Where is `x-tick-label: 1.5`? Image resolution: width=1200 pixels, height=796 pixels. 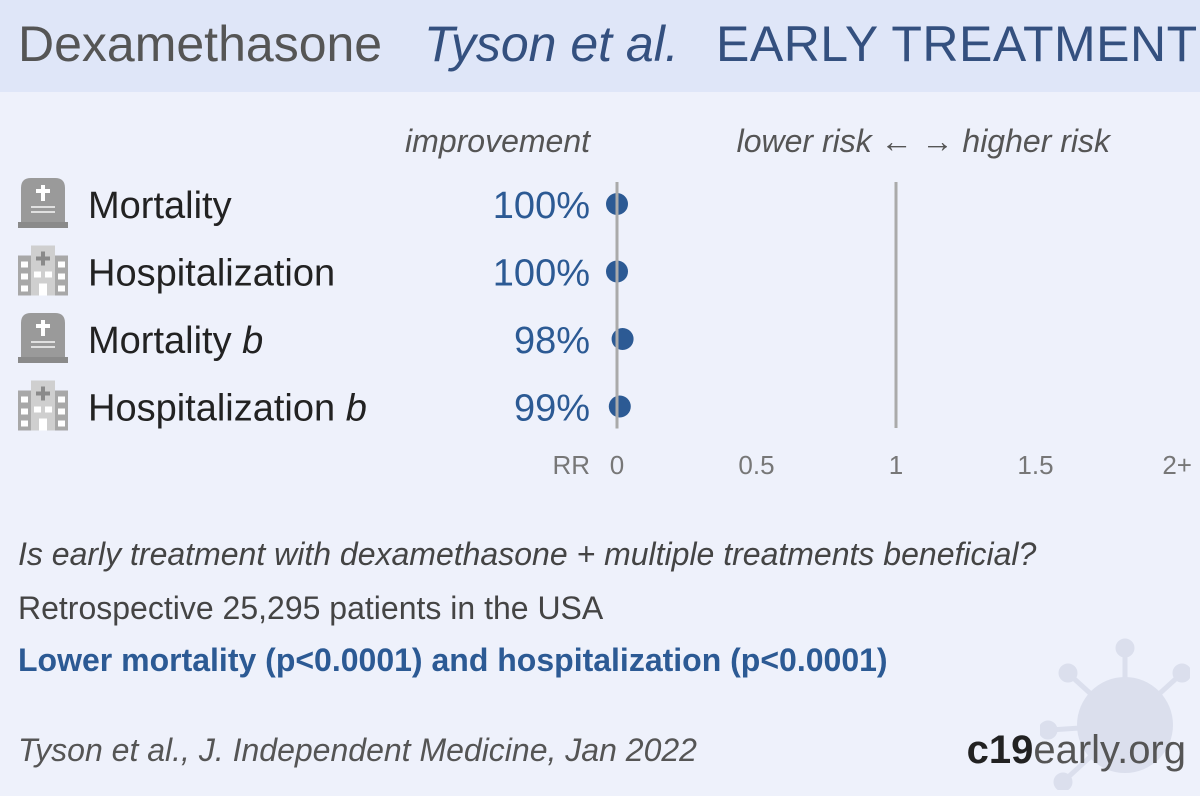
x-tick-label: 1.5 is located at coordinates (1035, 465).